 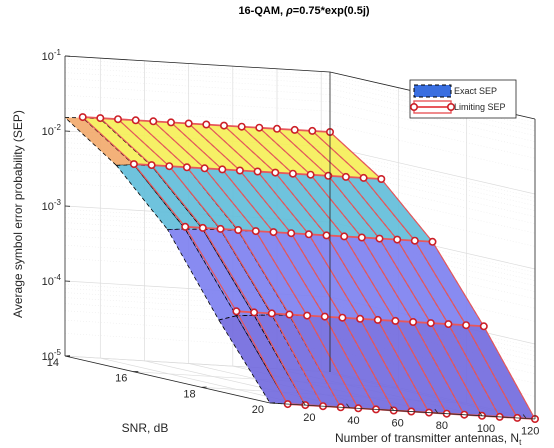 I want to click on x-axis-label: Number of transmitter antennas, Nt, so click(x=428, y=439).